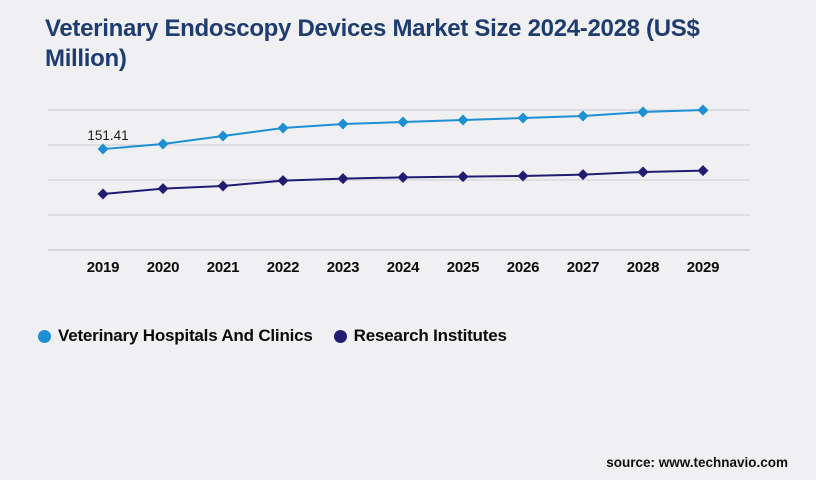 The width and height of the screenshot is (816, 480). Describe the element at coordinates (343, 267) in the screenshot. I see `x-tick-label: 2023` at that location.